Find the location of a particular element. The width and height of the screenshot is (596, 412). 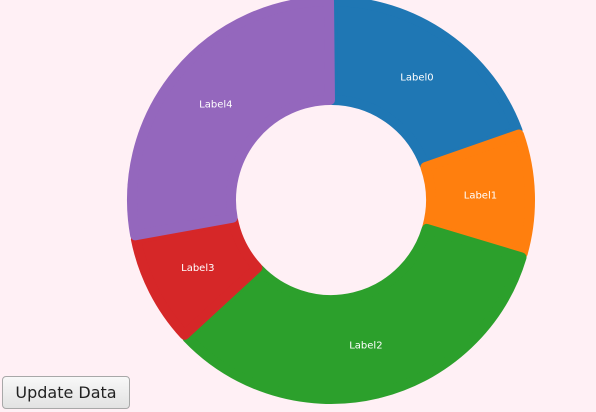

slice-label0 is located at coordinates (424, 85).